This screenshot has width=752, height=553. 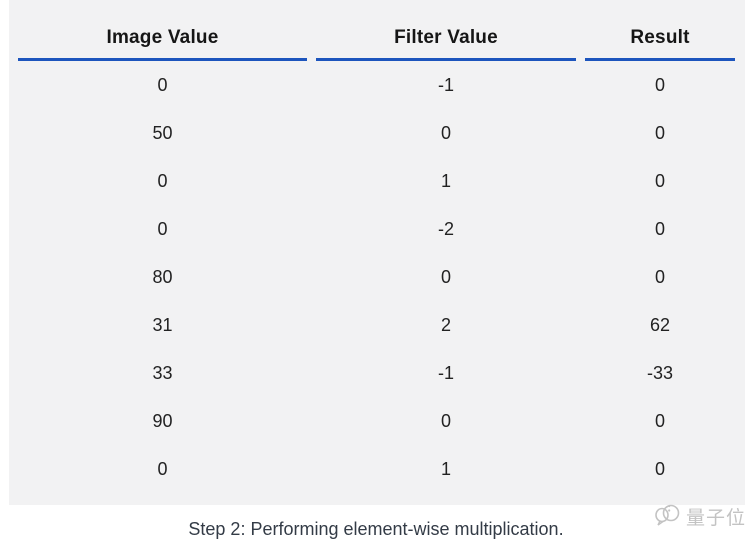 What do you see at coordinates (376, 421) in the screenshot?
I see `table-row: 90 0 0` at bounding box center [376, 421].